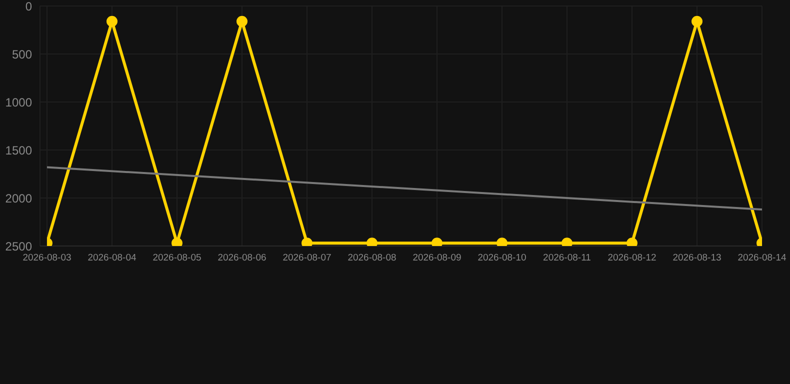 Image resolution: width=790 pixels, height=384 pixels. What do you see at coordinates (567, 258) in the screenshot?
I see `x-tick-label: 2026-08-11` at bounding box center [567, 258].